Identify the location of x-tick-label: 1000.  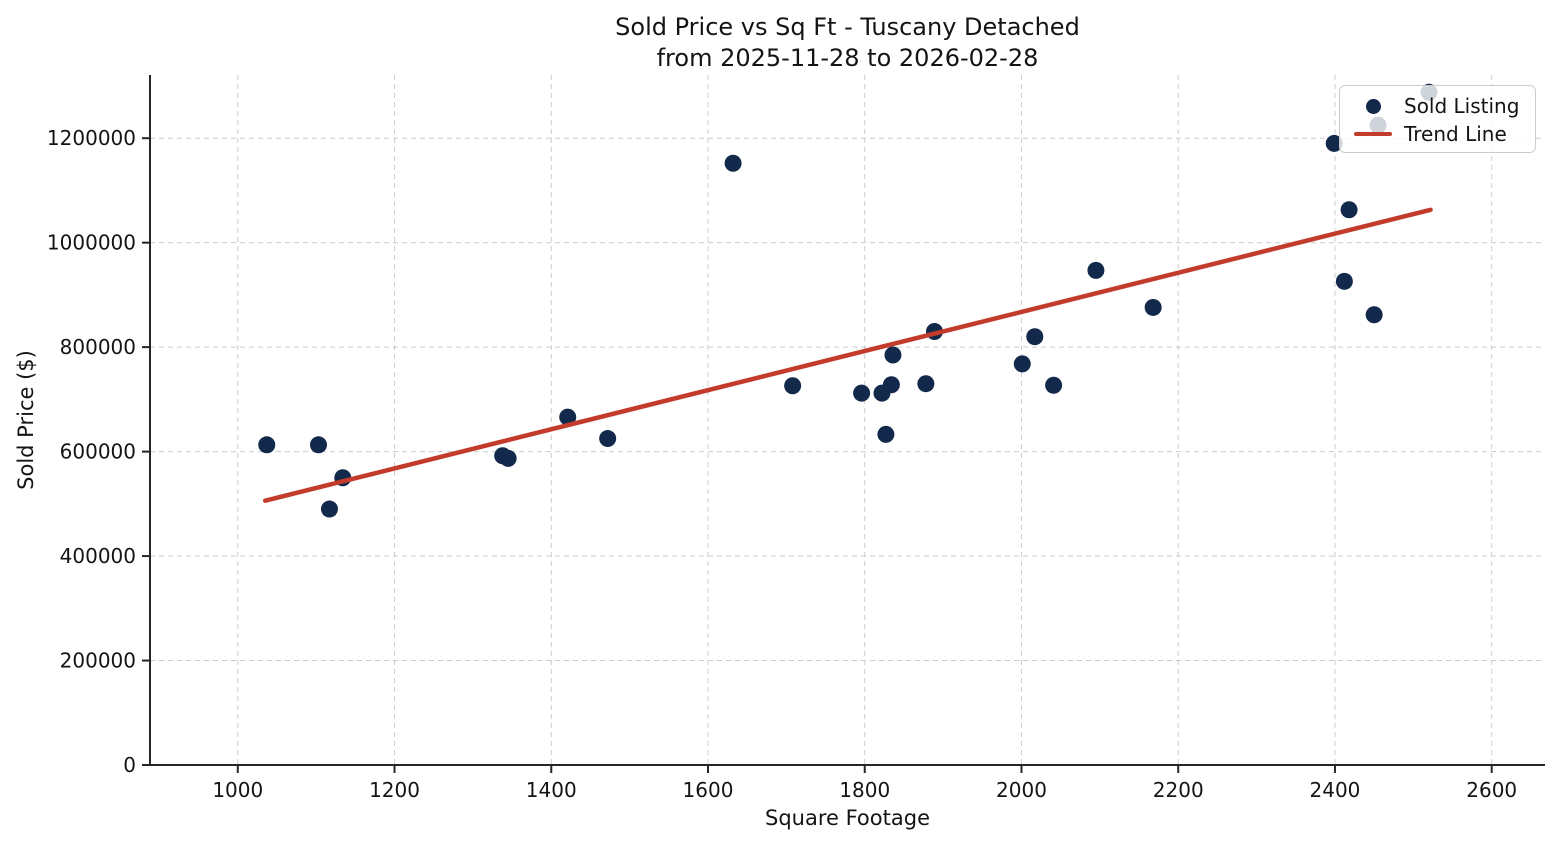
(237, 790).